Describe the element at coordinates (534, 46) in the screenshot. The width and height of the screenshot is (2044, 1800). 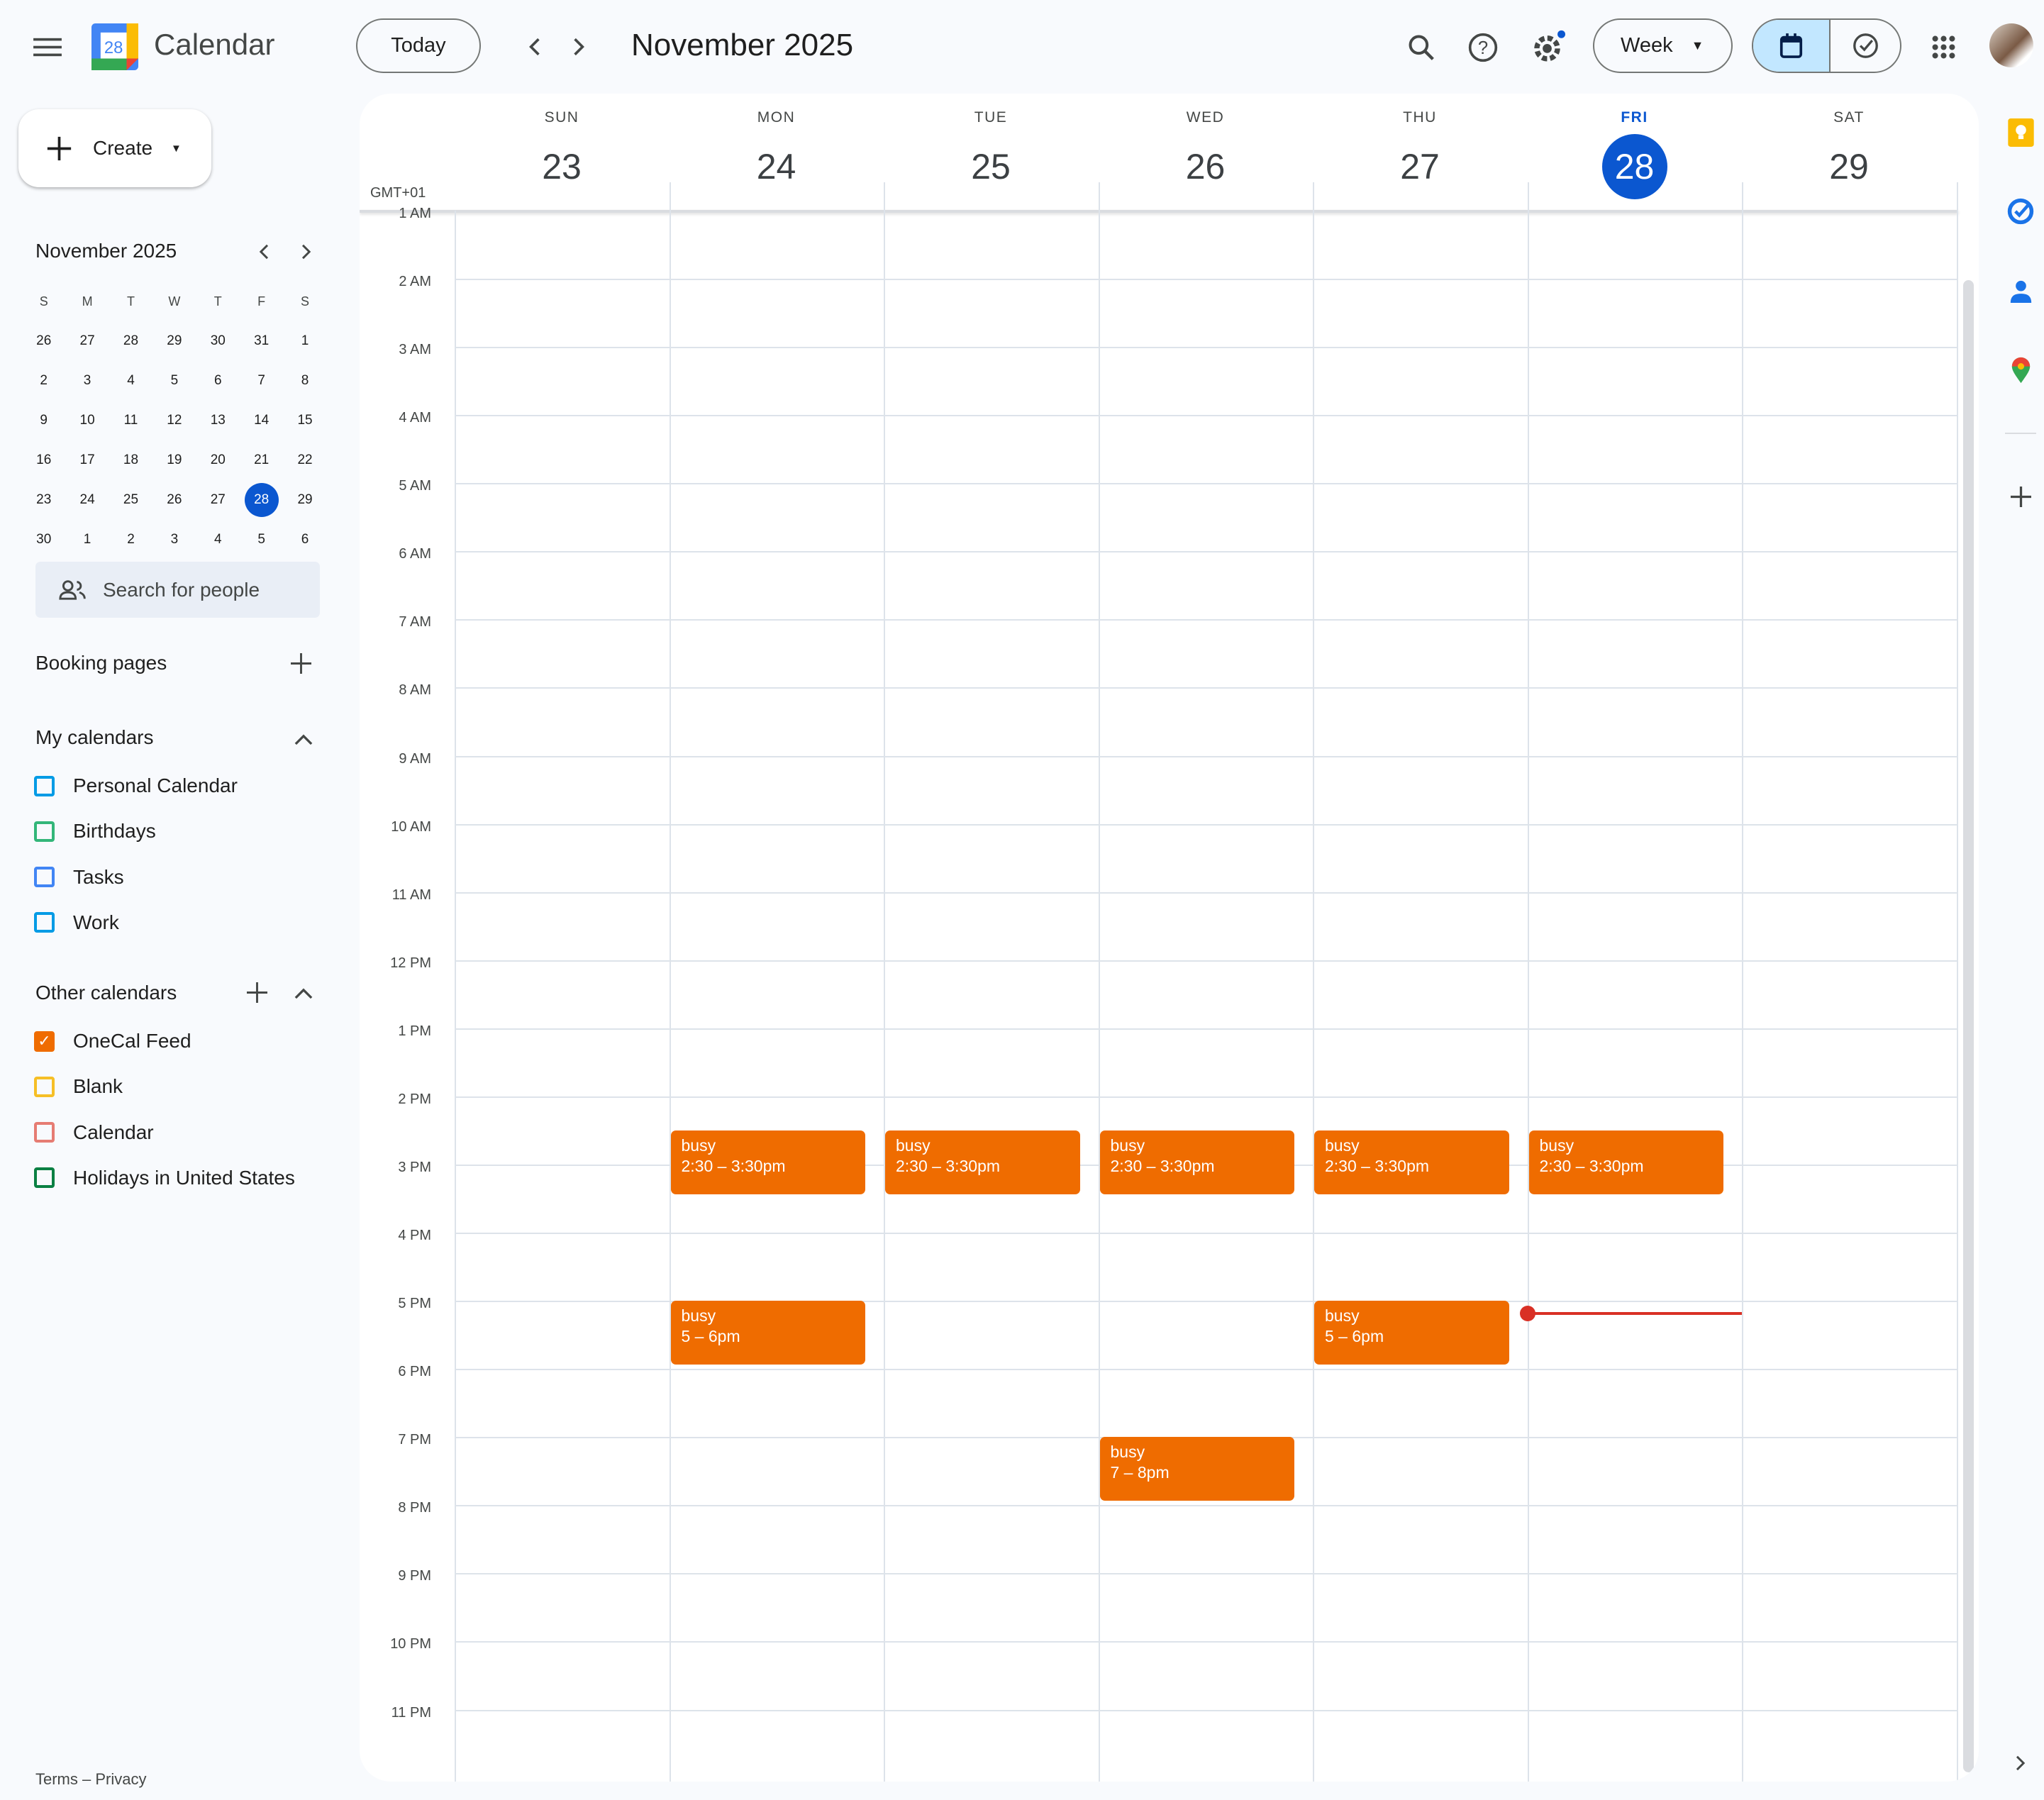
I see `previous-week-button` at that location.